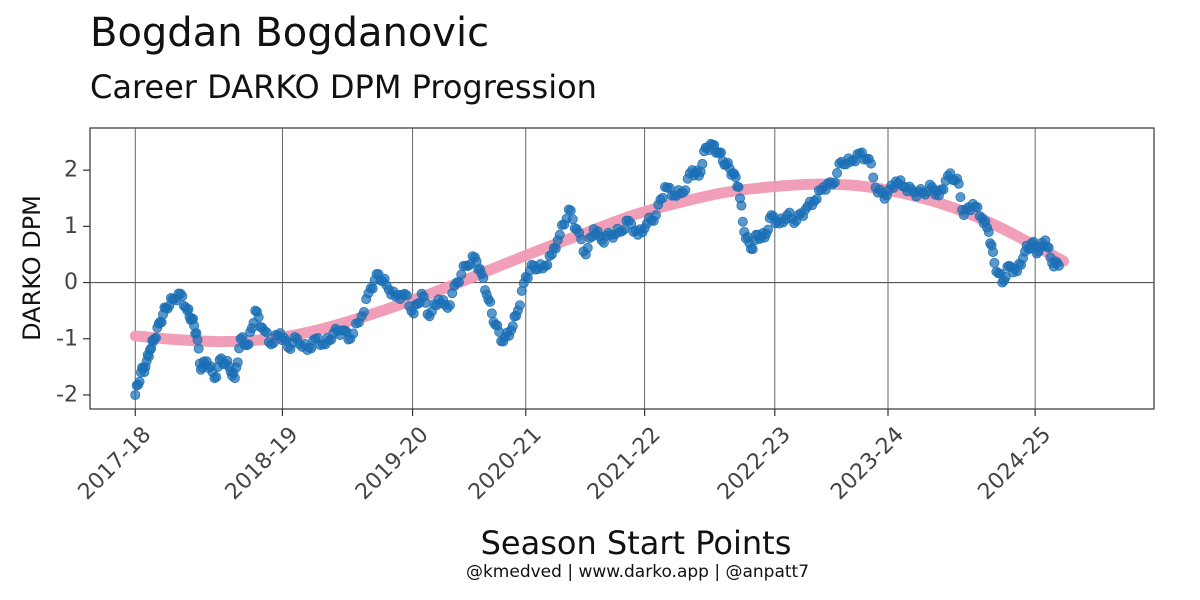 Image resolution: width=1200 pixels, height=600 pixels. Describe the element at coordinates (343, 87) in the screenshot. I see `chart-subtitle: Career DARKO DPM Progression` at that location.